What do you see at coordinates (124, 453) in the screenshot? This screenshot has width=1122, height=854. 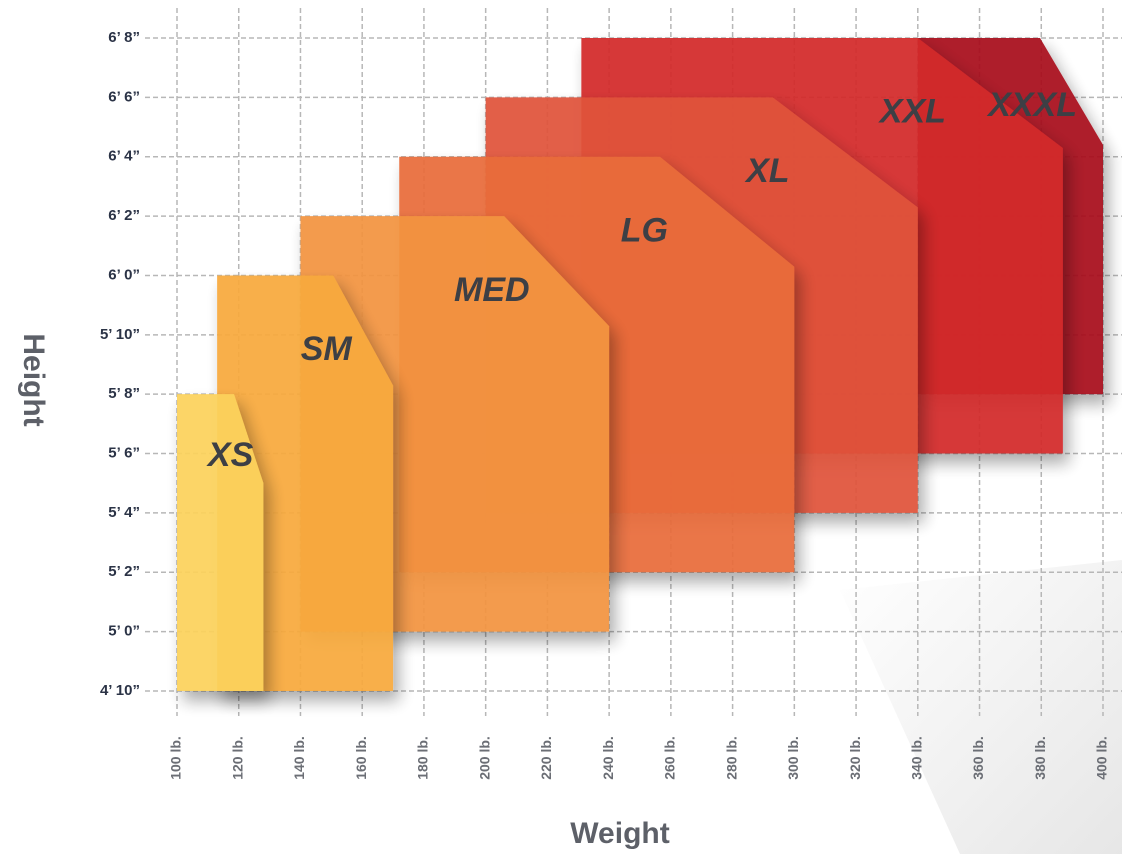 I see `y-tick-label: 5’ 6”` at bounding box center [124, 453].